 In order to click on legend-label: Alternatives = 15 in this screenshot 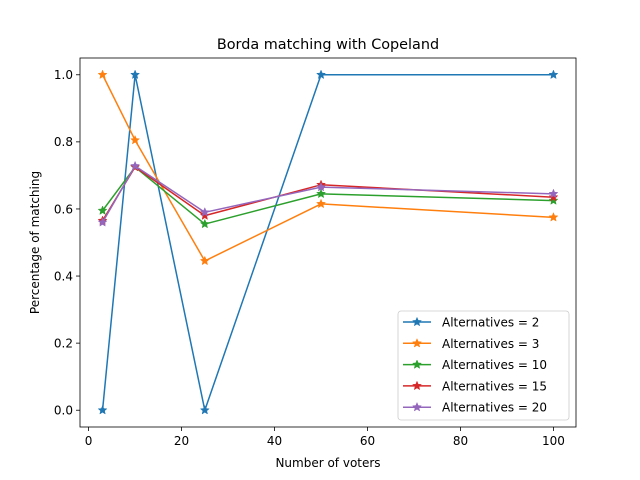, I will do `click(494, 386)`.